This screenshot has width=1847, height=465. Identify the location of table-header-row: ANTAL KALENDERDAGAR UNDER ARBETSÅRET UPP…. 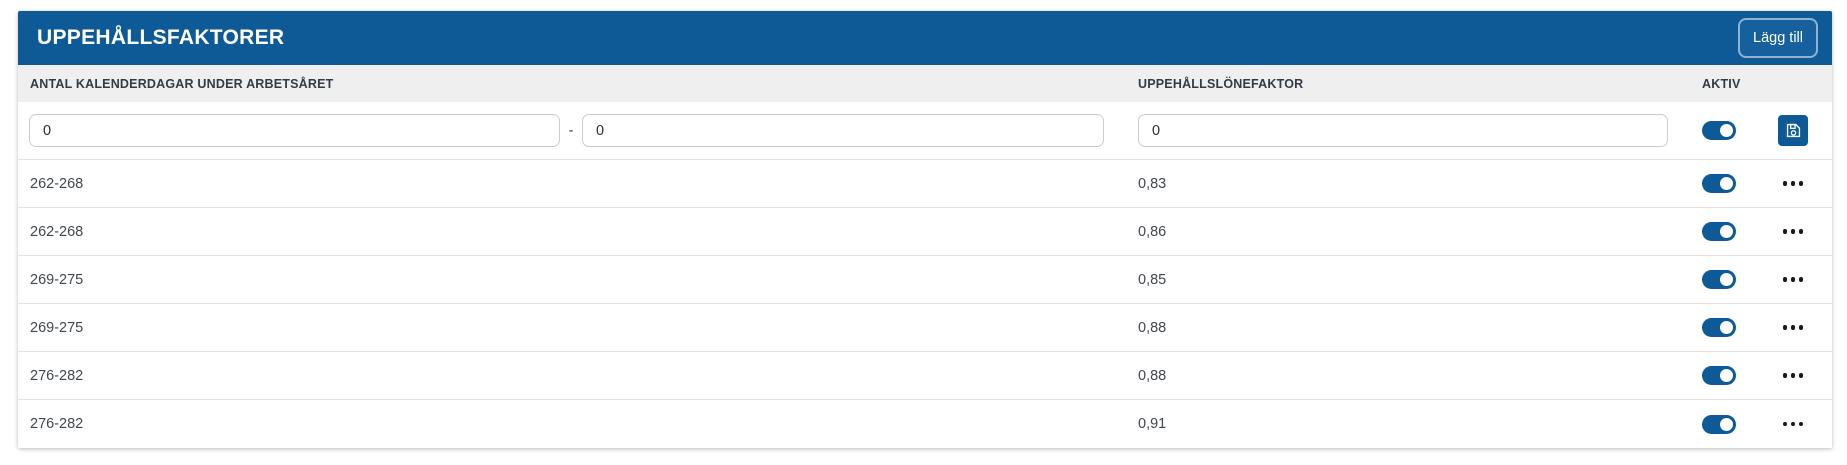
(925, 83).